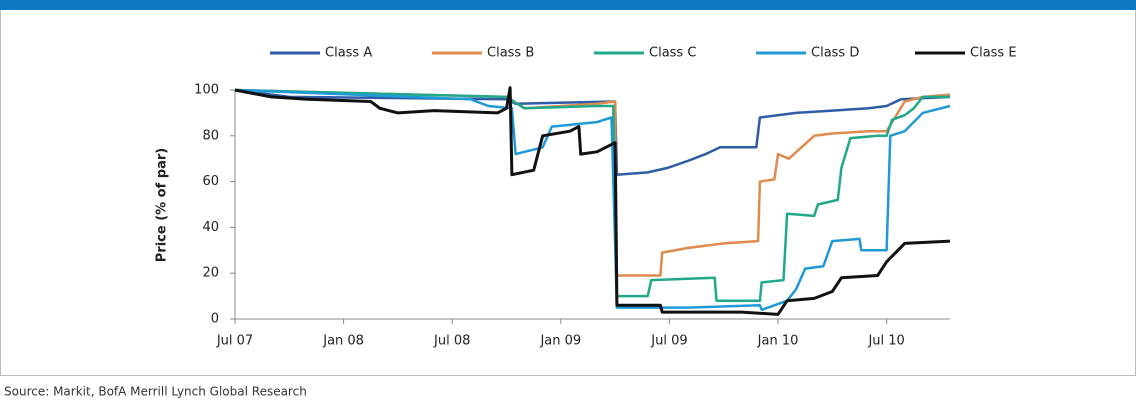 This screenshot has width=1136, height=408. What do you see at coordinates (348, 53) in the screenshot?
I see `legend-label: Class A` at bounding box center [348, 53].